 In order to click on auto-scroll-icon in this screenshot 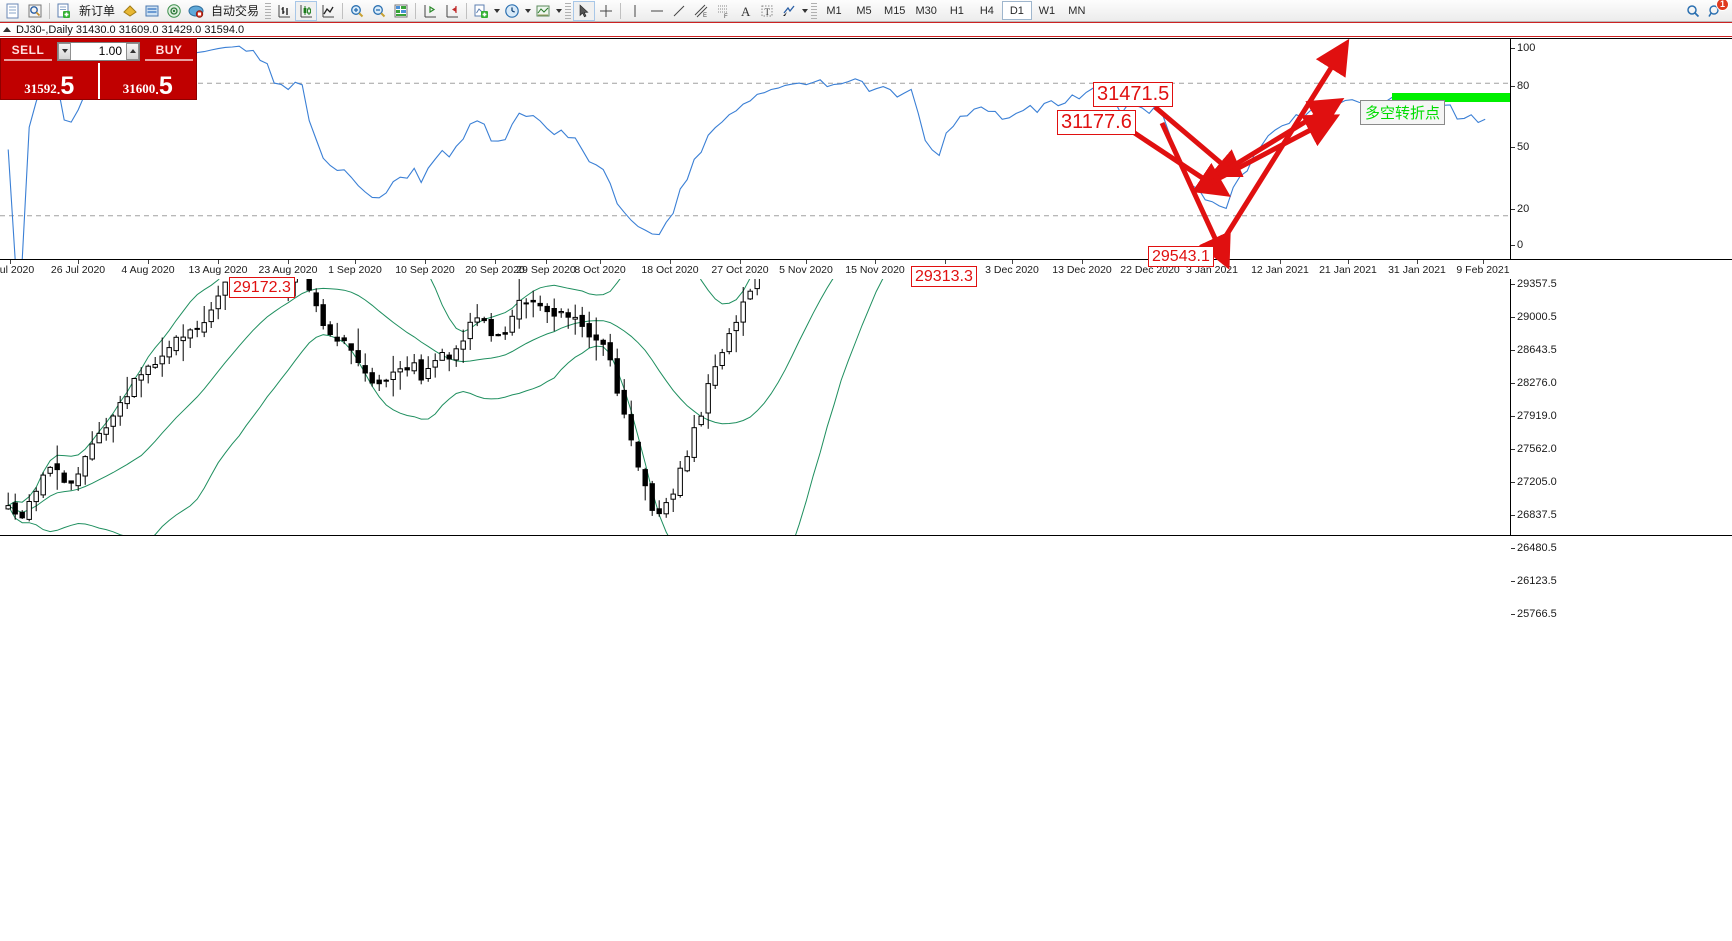, I will do `click(452, 11)`.